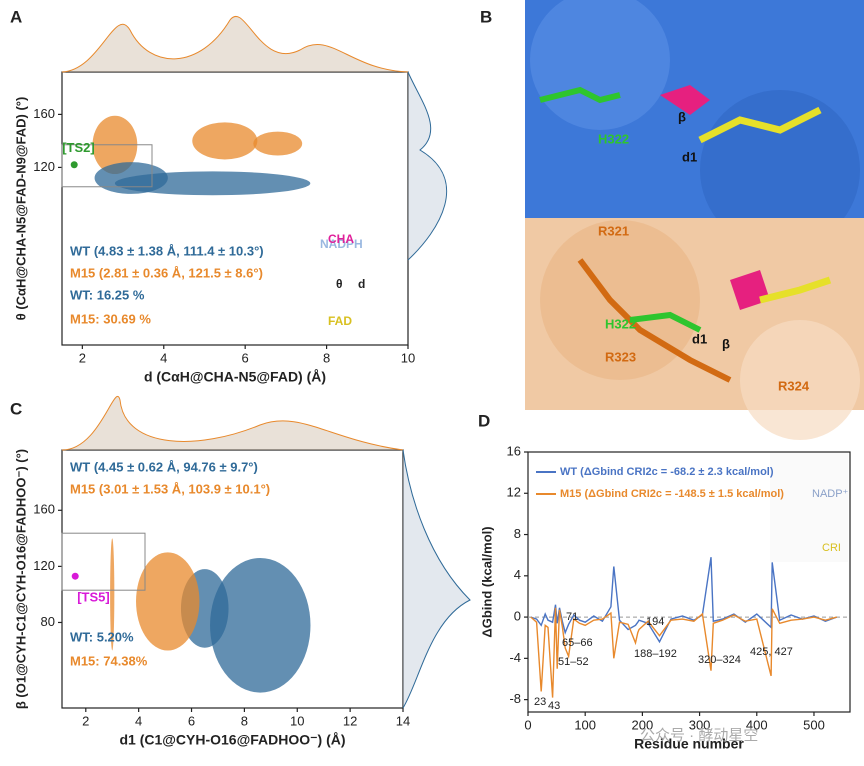 Image resolution: width=864 pixels, height=766 pixels. What do you see at coordinates (830, 494) in the screenshot?
I see `inset-label: NADP⁺` at bounding box center [830, 494].